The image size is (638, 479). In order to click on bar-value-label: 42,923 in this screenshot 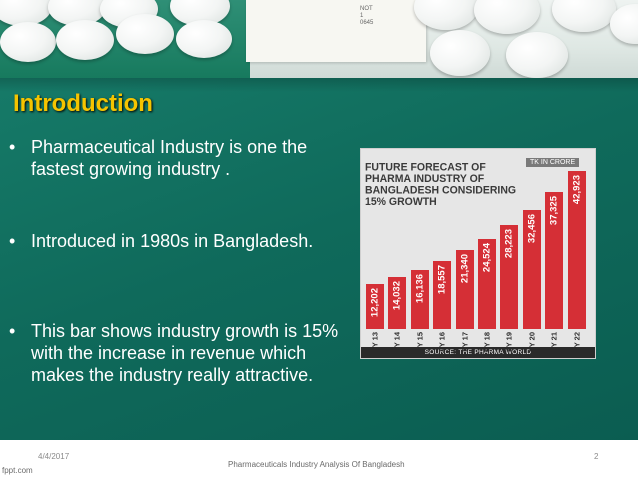, I will do `click(577, 190)`.